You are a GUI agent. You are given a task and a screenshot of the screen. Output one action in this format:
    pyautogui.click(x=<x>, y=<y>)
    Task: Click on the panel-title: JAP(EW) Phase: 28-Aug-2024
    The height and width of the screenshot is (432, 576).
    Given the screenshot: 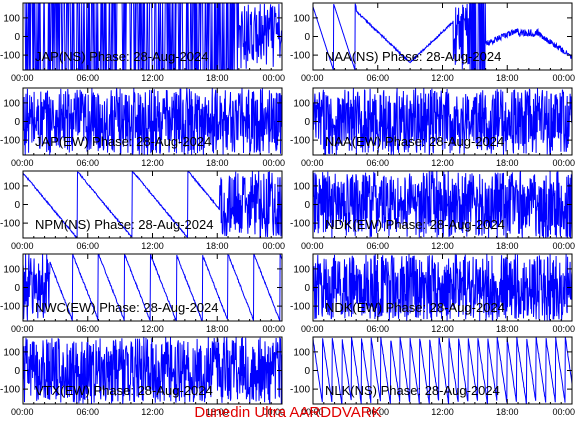 What is the action you would take?
    pyautogui.click(x=123, y=141)
    